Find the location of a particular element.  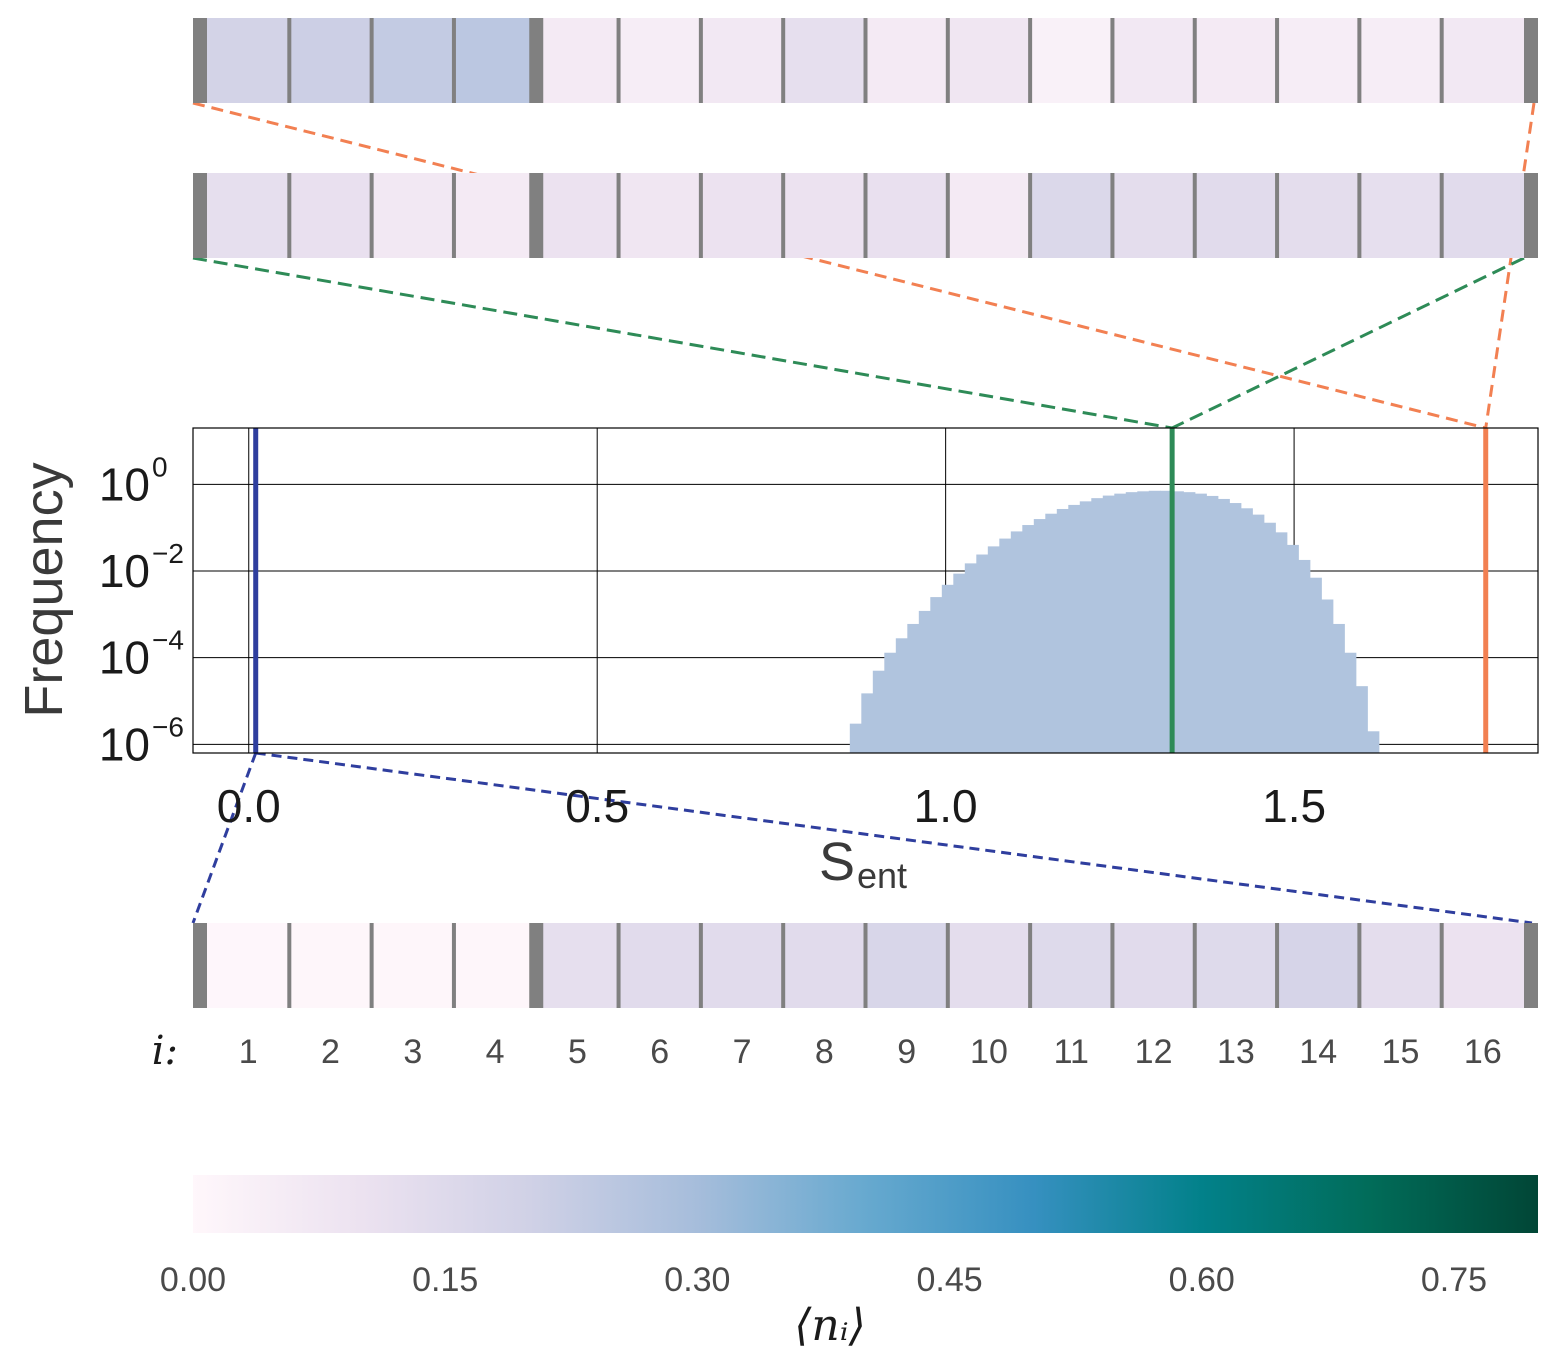

y-tick-exponent: −2 is located at coordinates (168, 553).